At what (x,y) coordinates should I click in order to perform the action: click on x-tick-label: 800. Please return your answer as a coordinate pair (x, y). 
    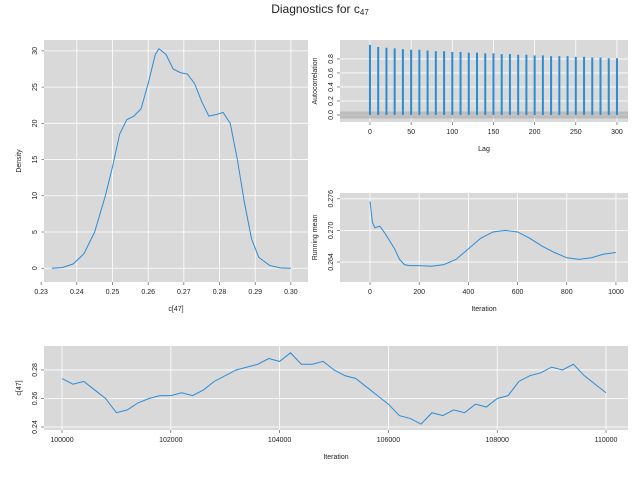
    Looking at the image, I should click on (567, 292).